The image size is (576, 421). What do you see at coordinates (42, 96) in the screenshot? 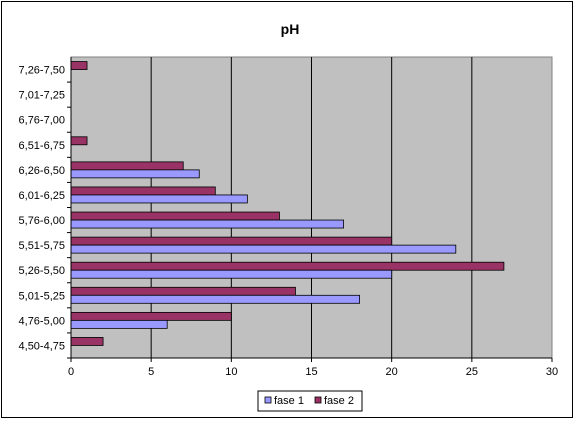
I see `y-tick-label: 7,01-7,25` at bounding box center [42, 96].